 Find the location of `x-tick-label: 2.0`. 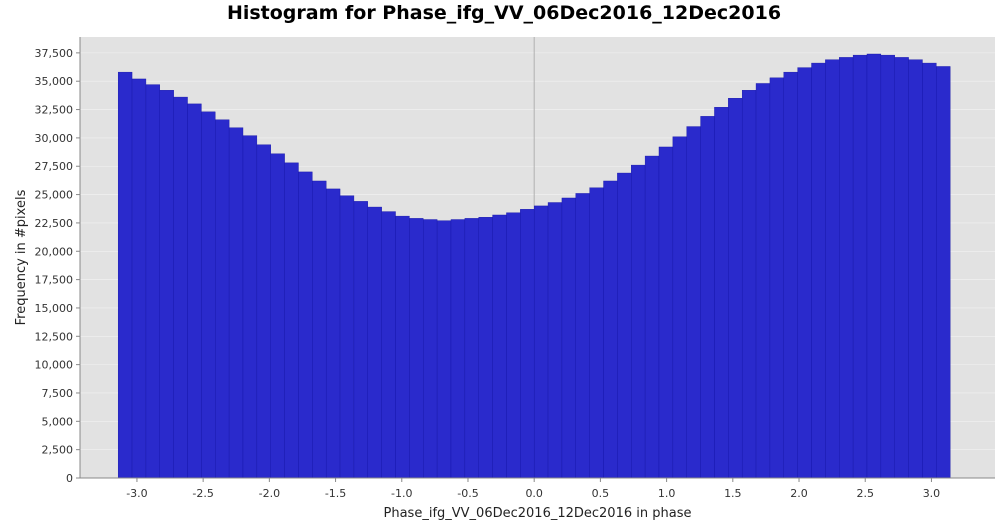

x-tick-label: 2.0 is located at coordinates (799, 493).